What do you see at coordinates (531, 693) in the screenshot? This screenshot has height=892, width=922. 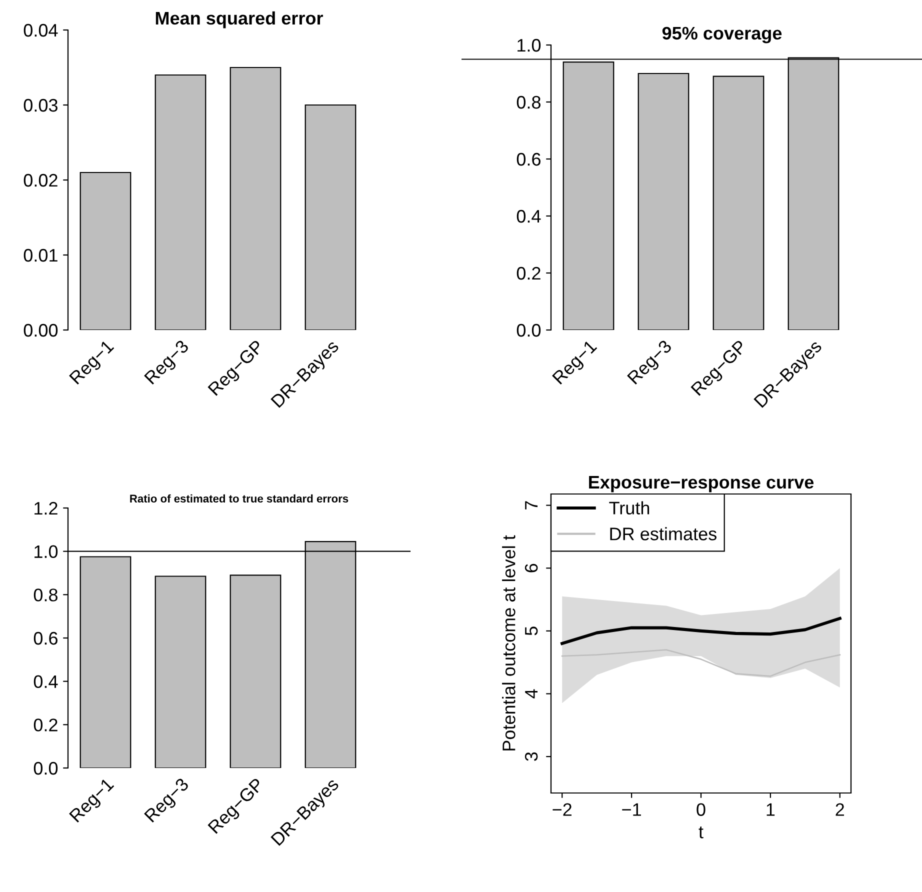 I see `y-tick-label: 4` at bounding box center [531, 693].